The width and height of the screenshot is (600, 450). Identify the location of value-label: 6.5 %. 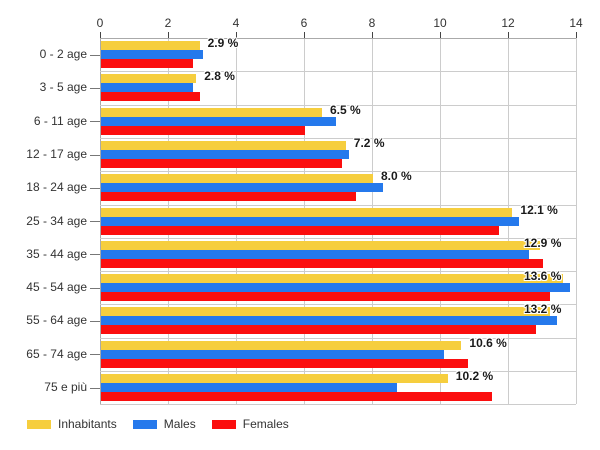
(345, 109).